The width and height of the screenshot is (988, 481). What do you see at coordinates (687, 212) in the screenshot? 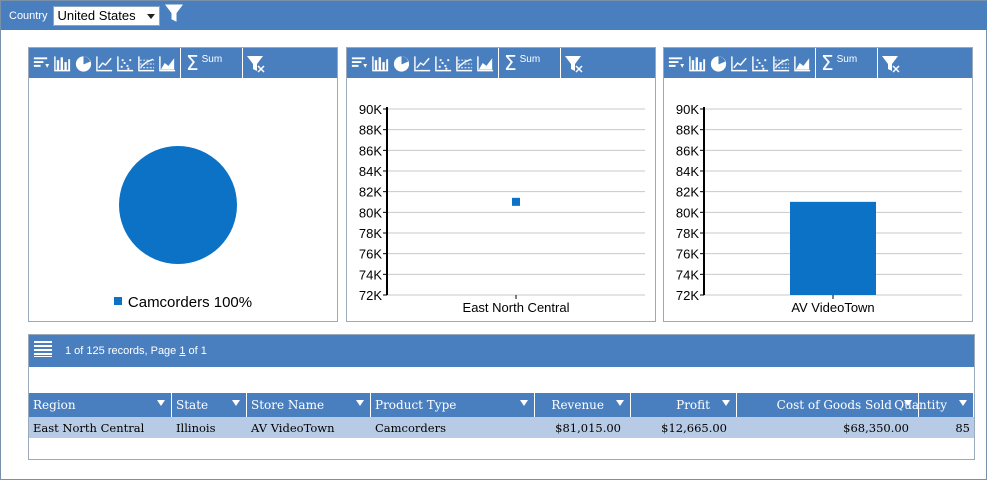
I see `y-tick-label: 80K` at bounding box center [687, 212].